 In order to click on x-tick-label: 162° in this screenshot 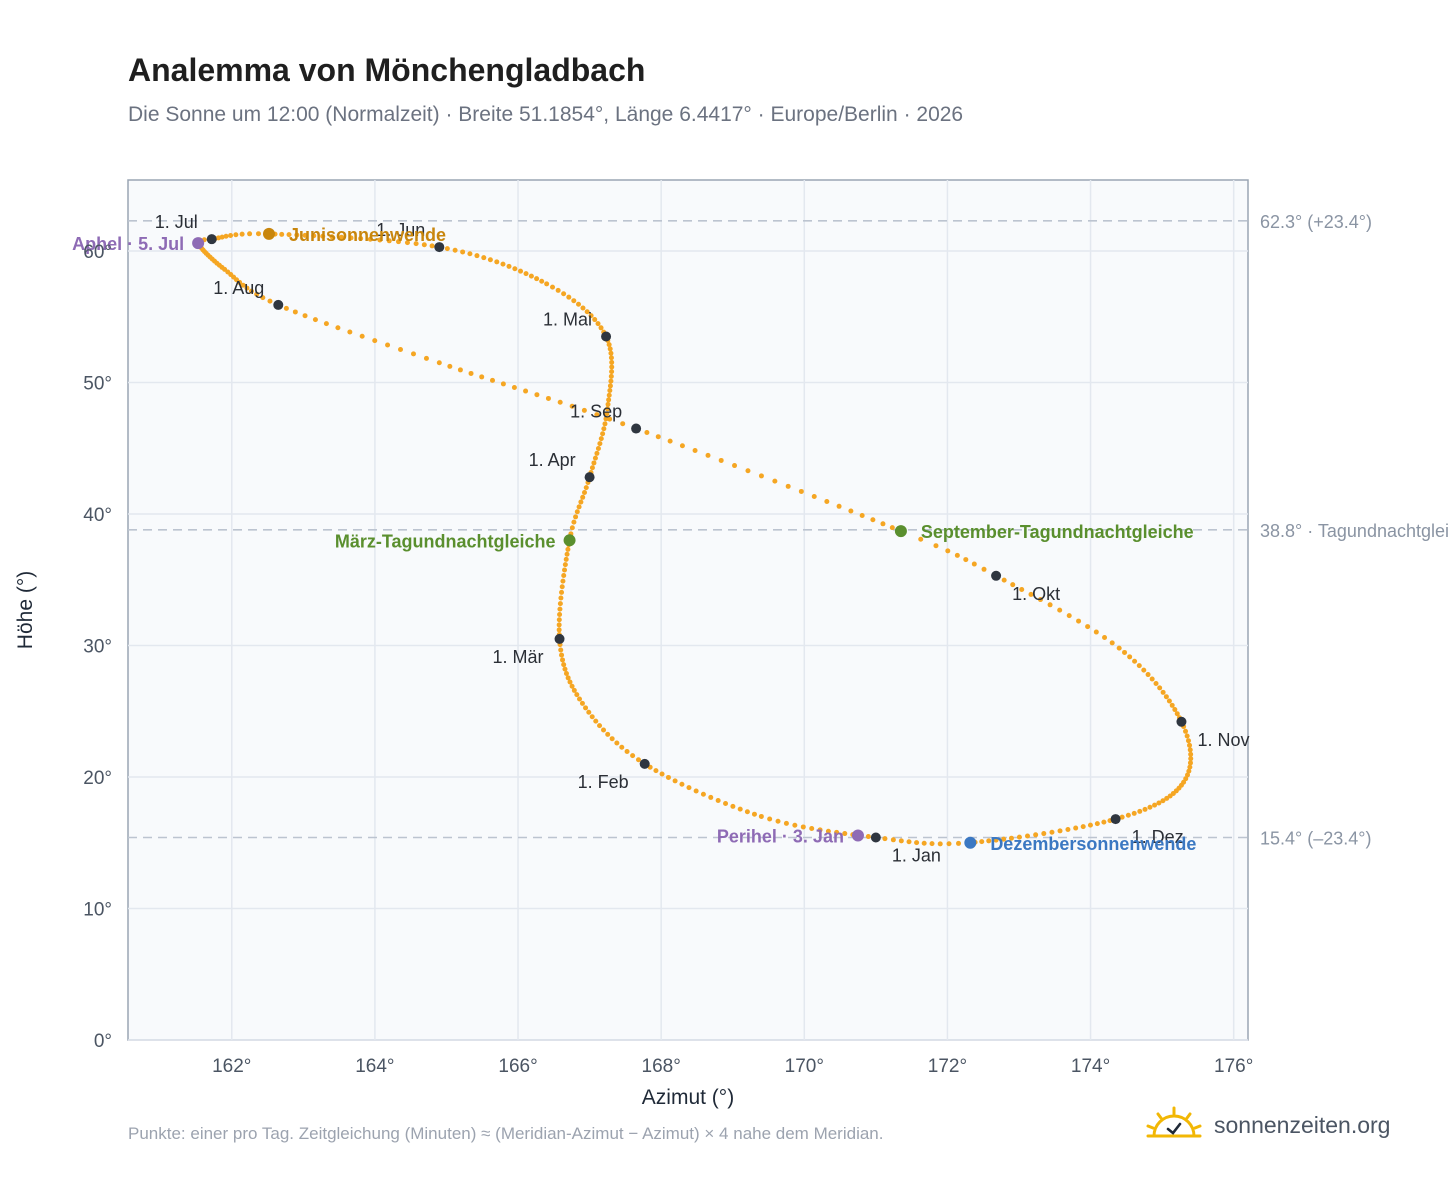, I will do `click(231, 1066)`.